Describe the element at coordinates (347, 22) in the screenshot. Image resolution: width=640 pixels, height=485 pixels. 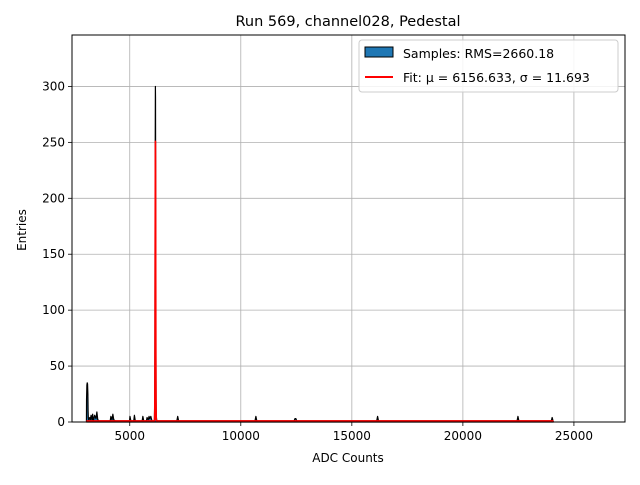
I see `chart-title: Run 569, channel028, Pedestal` at that location.